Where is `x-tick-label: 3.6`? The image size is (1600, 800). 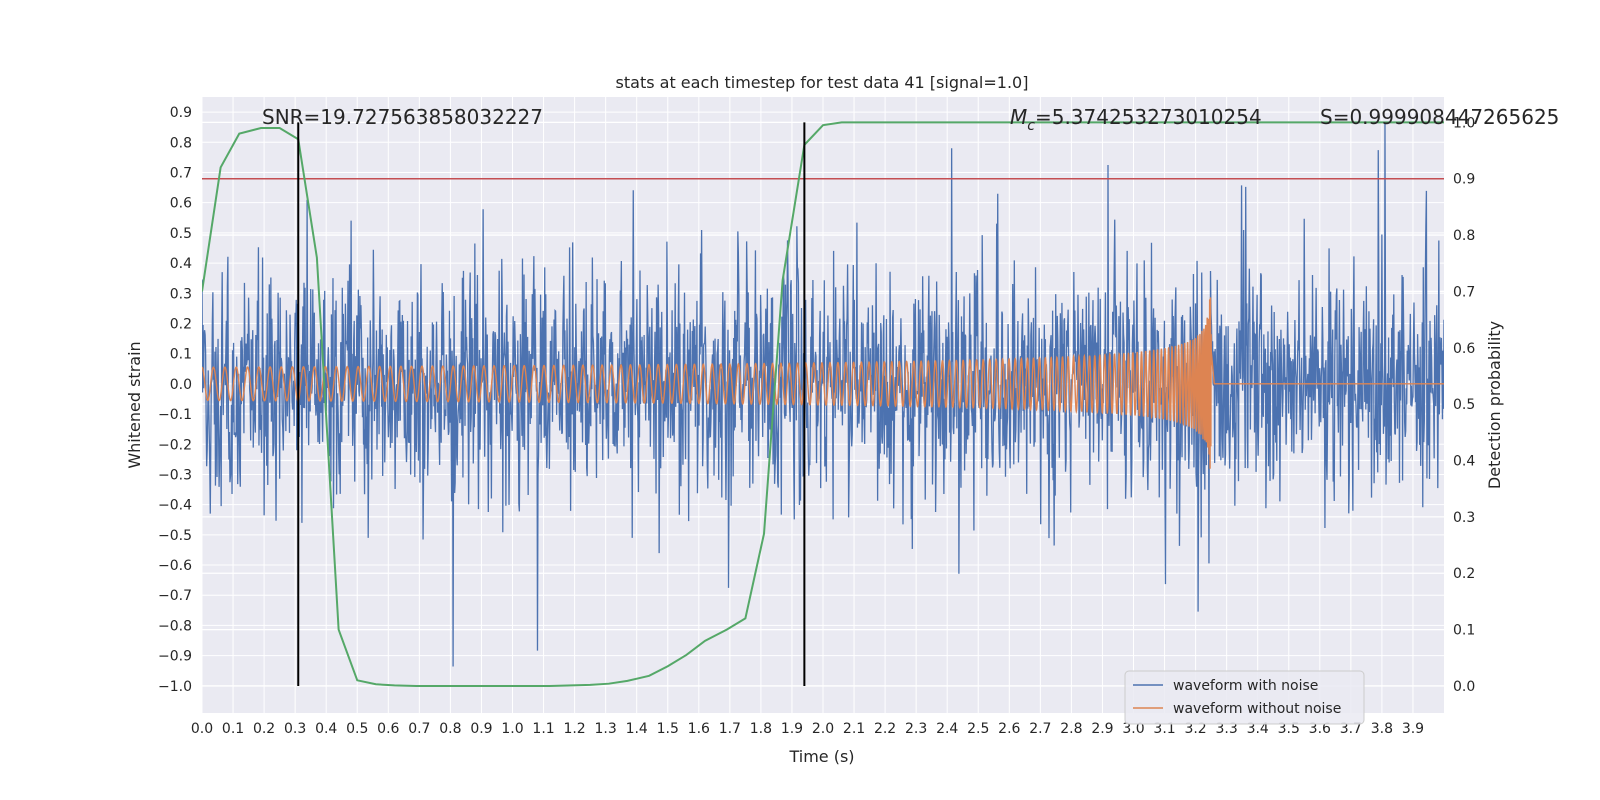
x-tick-label: 3.6 is located at coordinates (1320, 729).